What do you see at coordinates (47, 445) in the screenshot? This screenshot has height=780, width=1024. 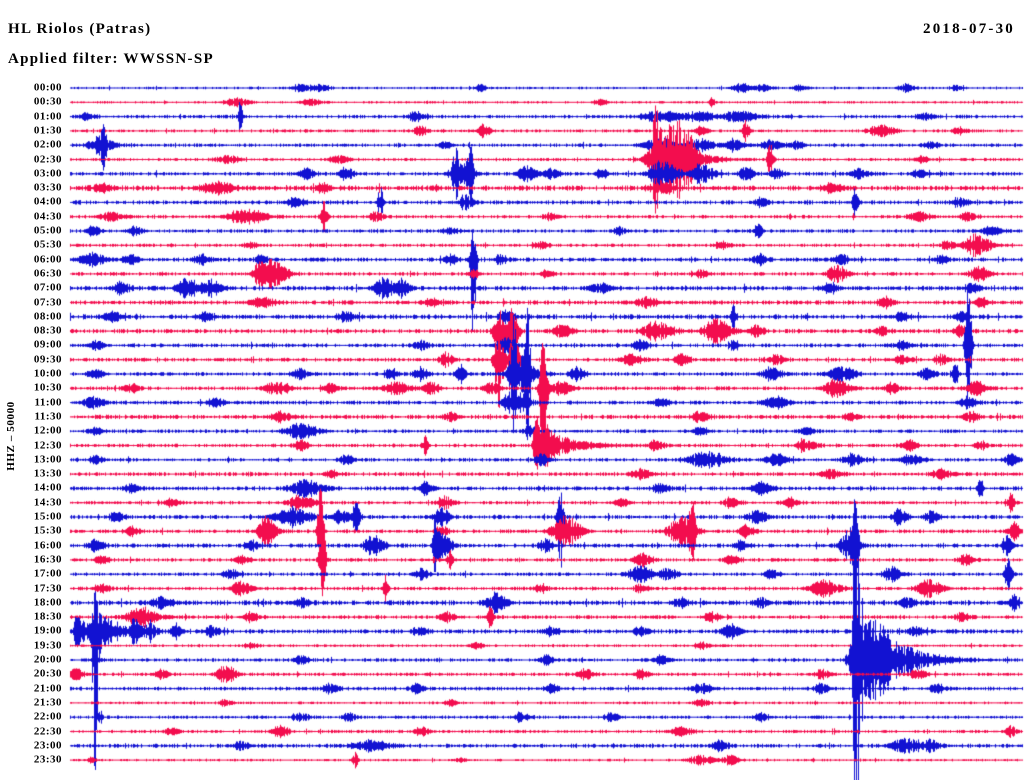 I see `row-time-label: 12:30` at bounding box center [47, 445].